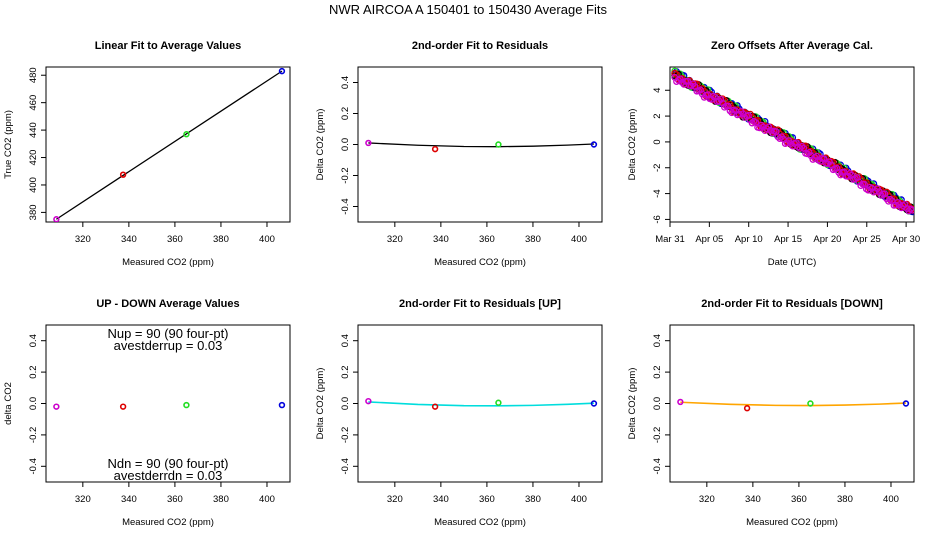 This screenshot has height=540, width=936. I want to click on y-tick-label: -6, so click(657, 219).